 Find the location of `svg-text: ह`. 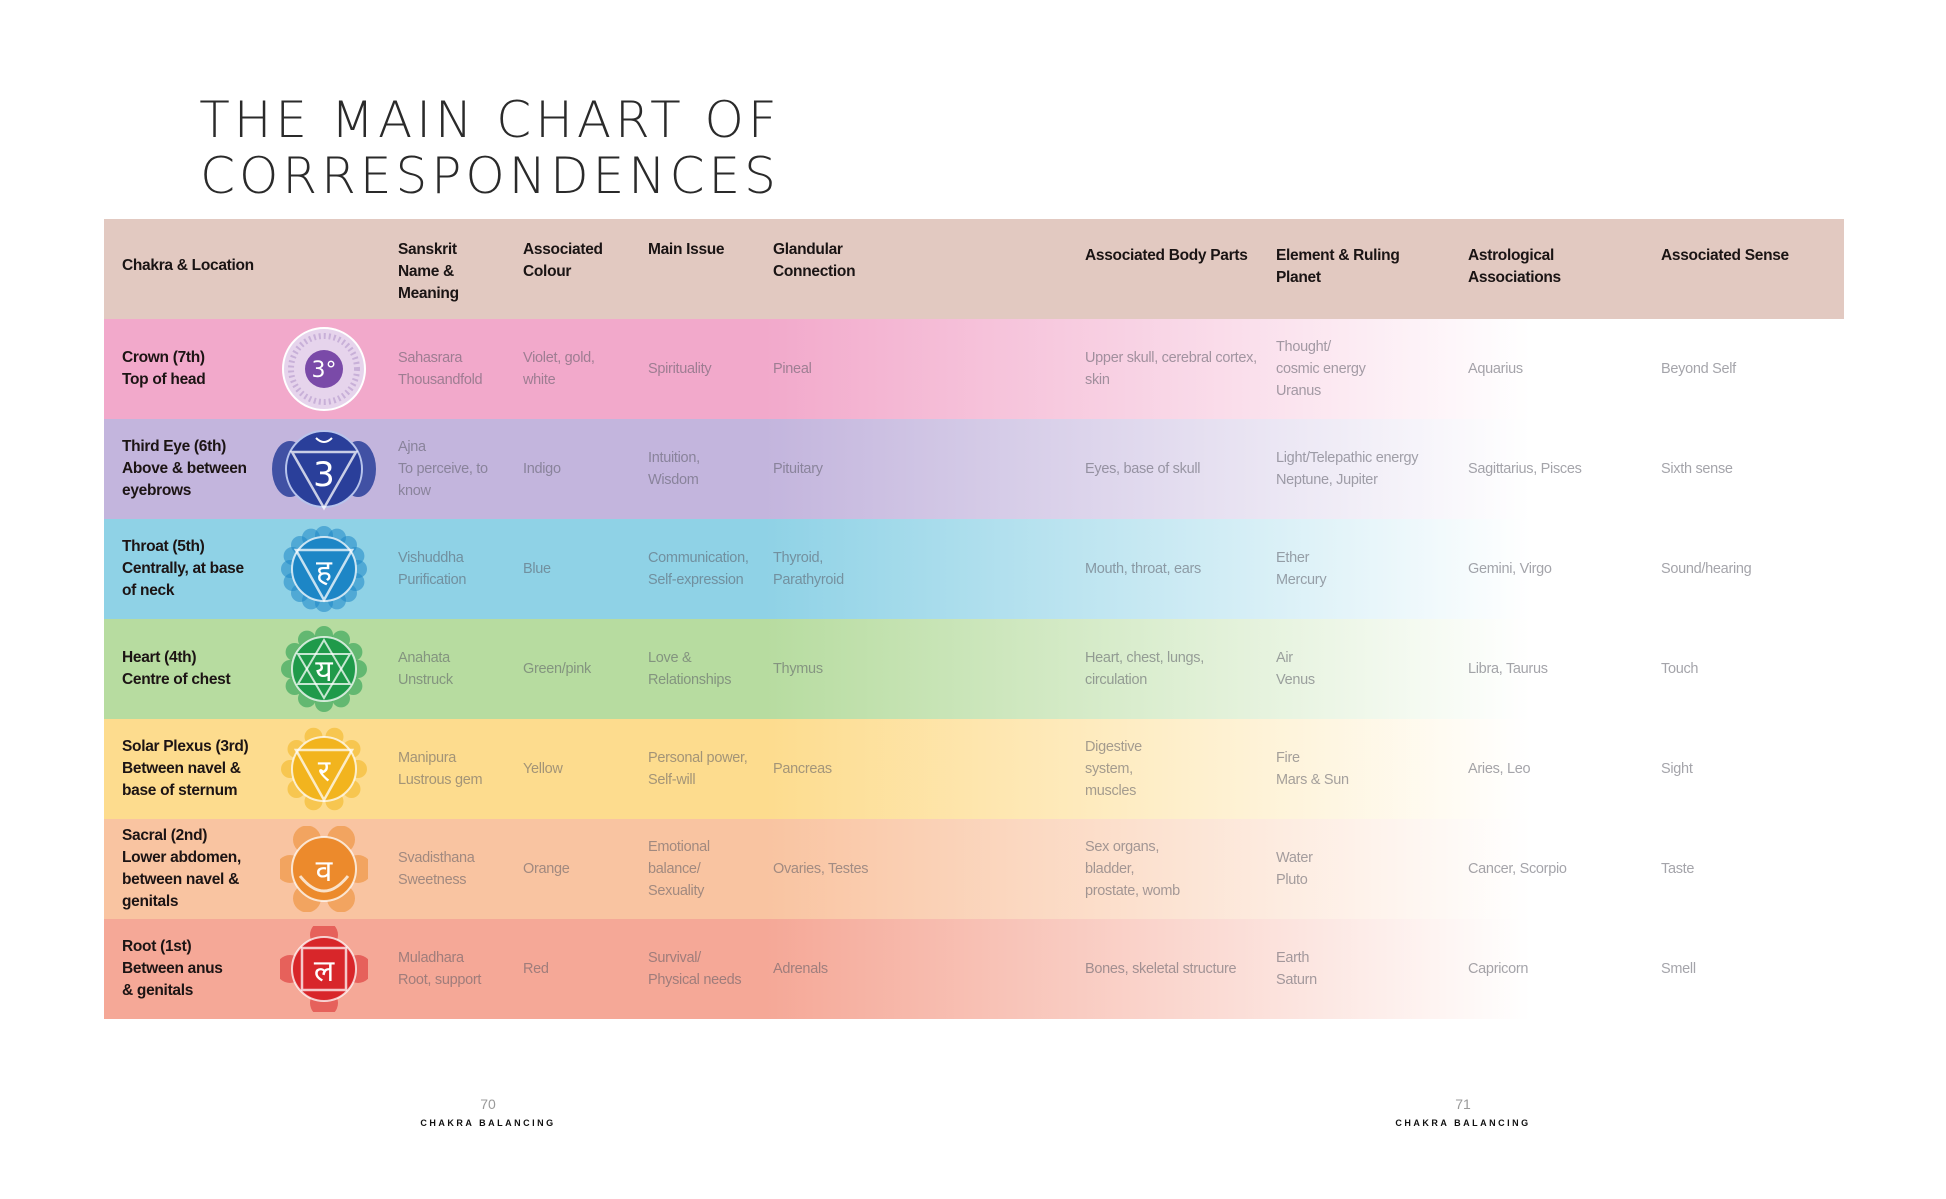

svg-text: ह is located at coordinates (324, 571).